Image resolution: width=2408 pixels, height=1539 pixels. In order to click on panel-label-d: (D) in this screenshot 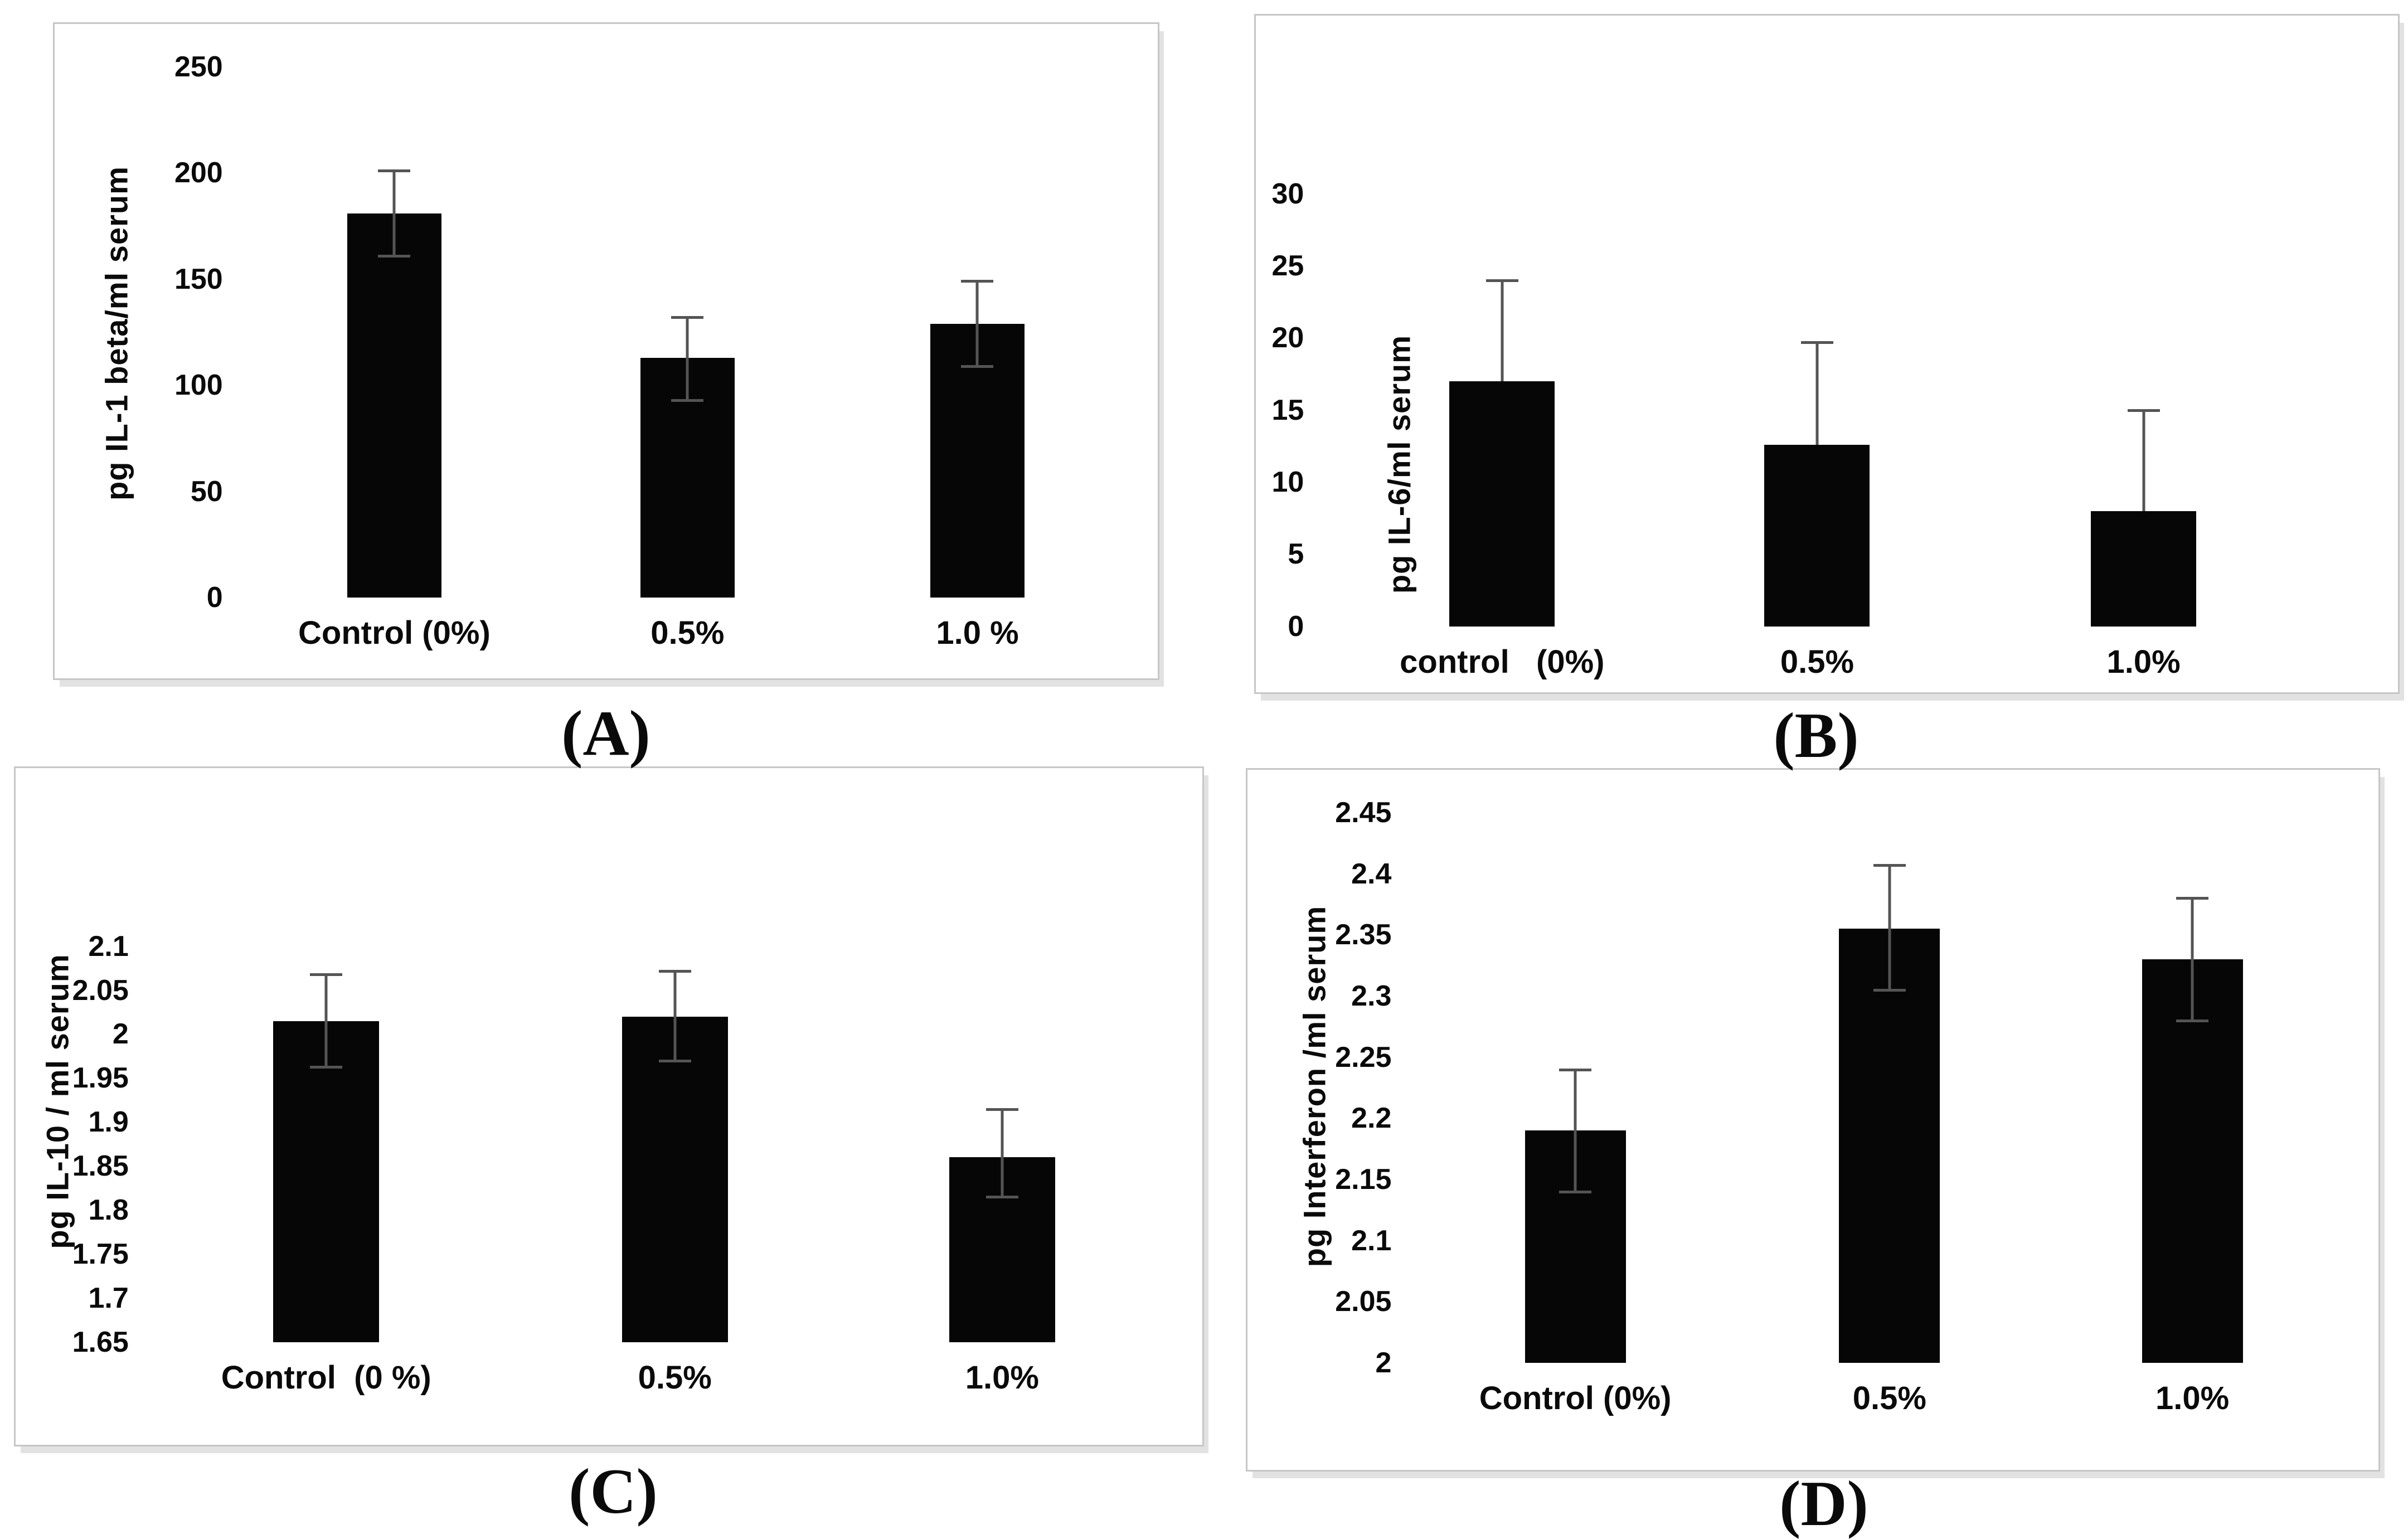, I will do `click(1824, 1503)`.